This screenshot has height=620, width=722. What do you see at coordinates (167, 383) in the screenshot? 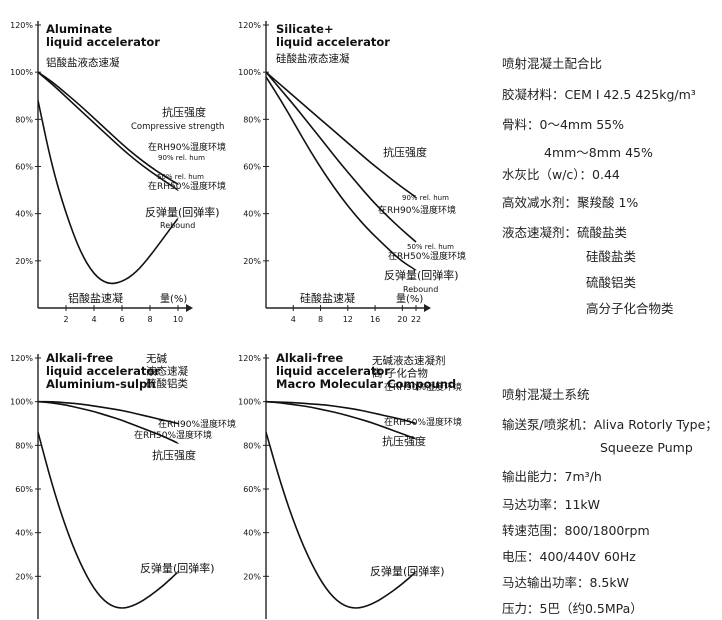
I see `chart-subtitle: 硫酸铝类` at bounding box center [167, 383].